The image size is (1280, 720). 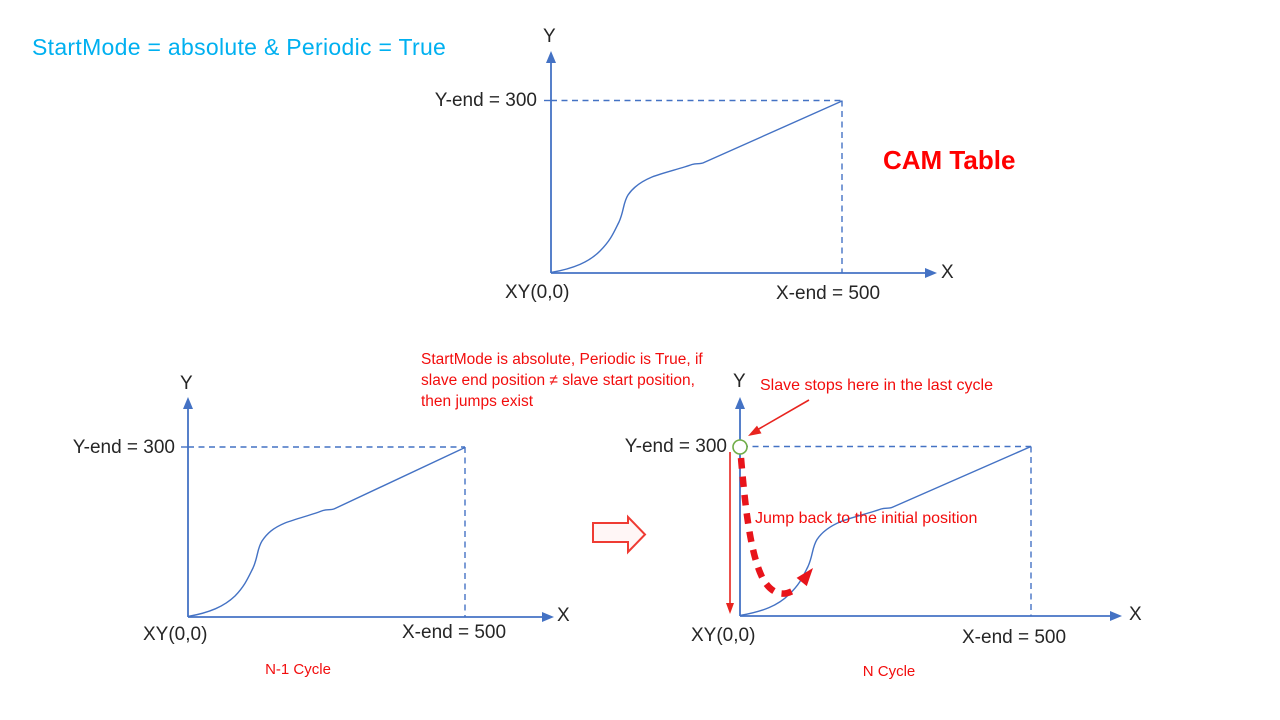 What do you see at coordinates (175, 634) in the screenshot?
I see `nm1-origin-label: XY(0,0)` at bounding box center [175, 634].